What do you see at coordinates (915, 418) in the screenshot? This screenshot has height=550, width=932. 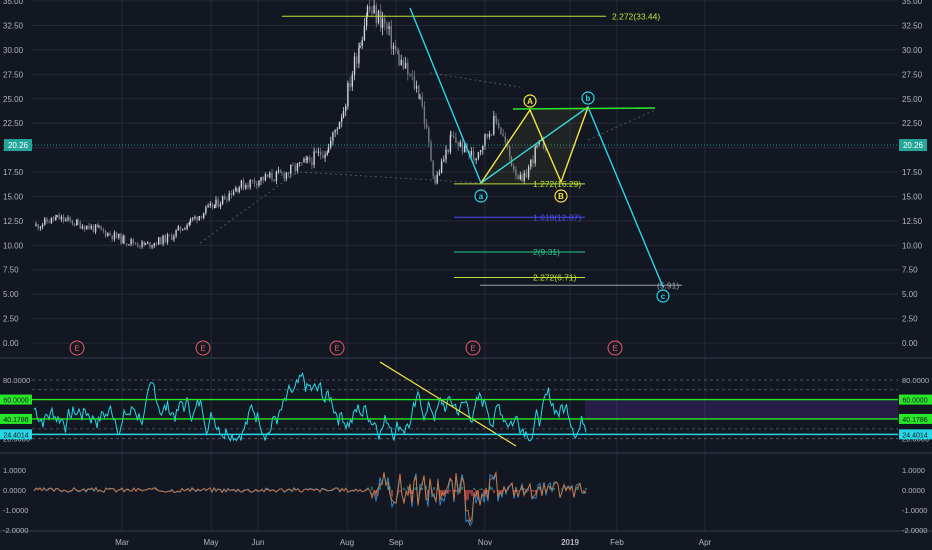 I see `oscillator-level-tag-right` at bounding box center [915, 418].